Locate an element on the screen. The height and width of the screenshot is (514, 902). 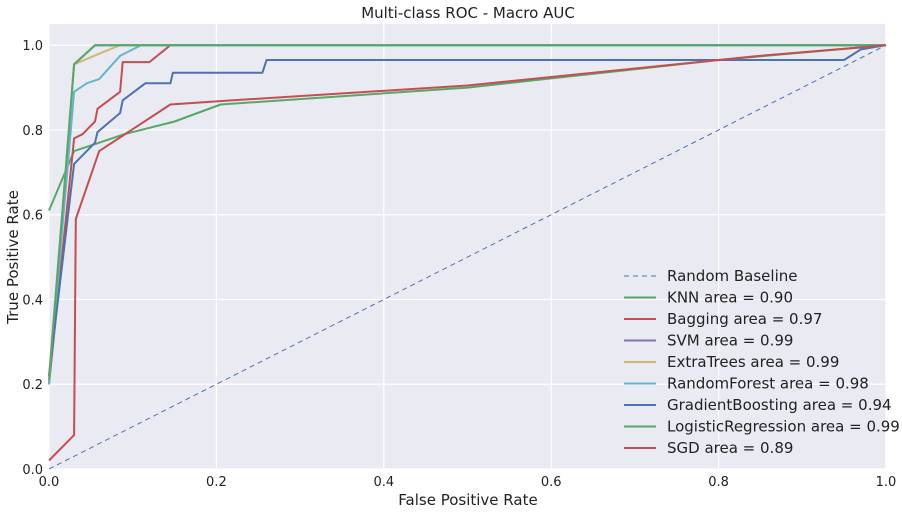
legend-label: SVM area = 0.99 is located at coordinates (730, 341).